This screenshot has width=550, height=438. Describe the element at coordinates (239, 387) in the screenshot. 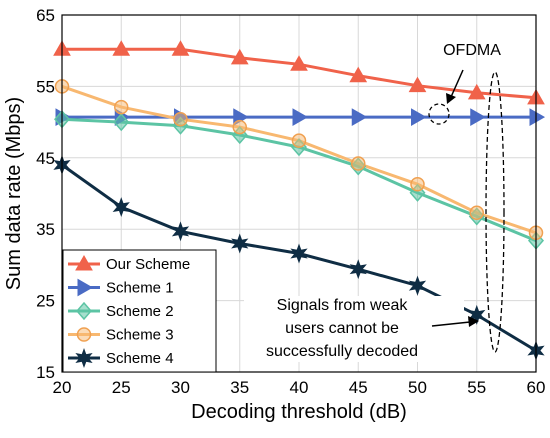

I see `x-tick-label: 35` at that location.